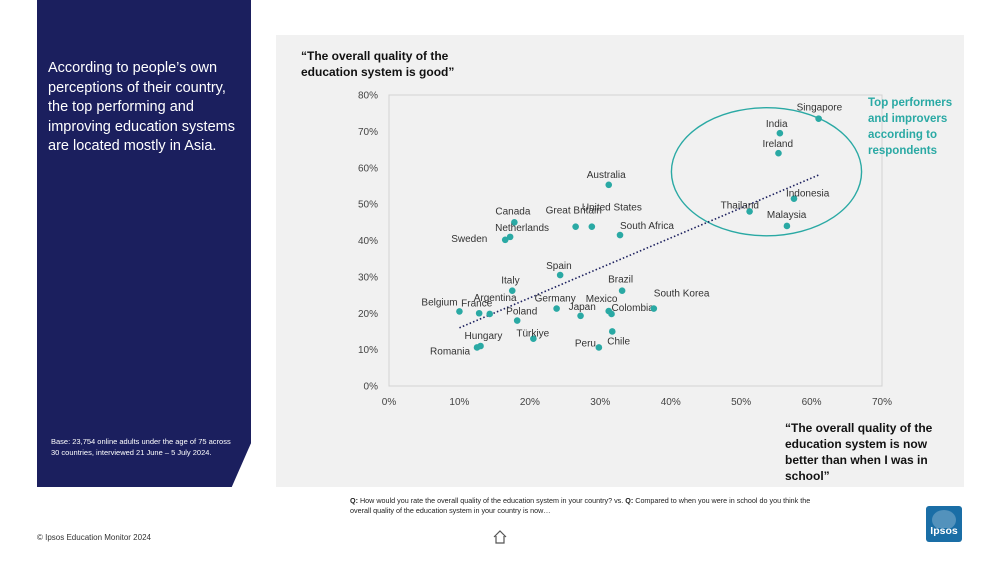 The height and width of the screenshot is (562, 1000). What do you see at coordinates (629, 500) in the screenshot?
I see `question-2-prefix: Q:` at bounding box center [629, 500].